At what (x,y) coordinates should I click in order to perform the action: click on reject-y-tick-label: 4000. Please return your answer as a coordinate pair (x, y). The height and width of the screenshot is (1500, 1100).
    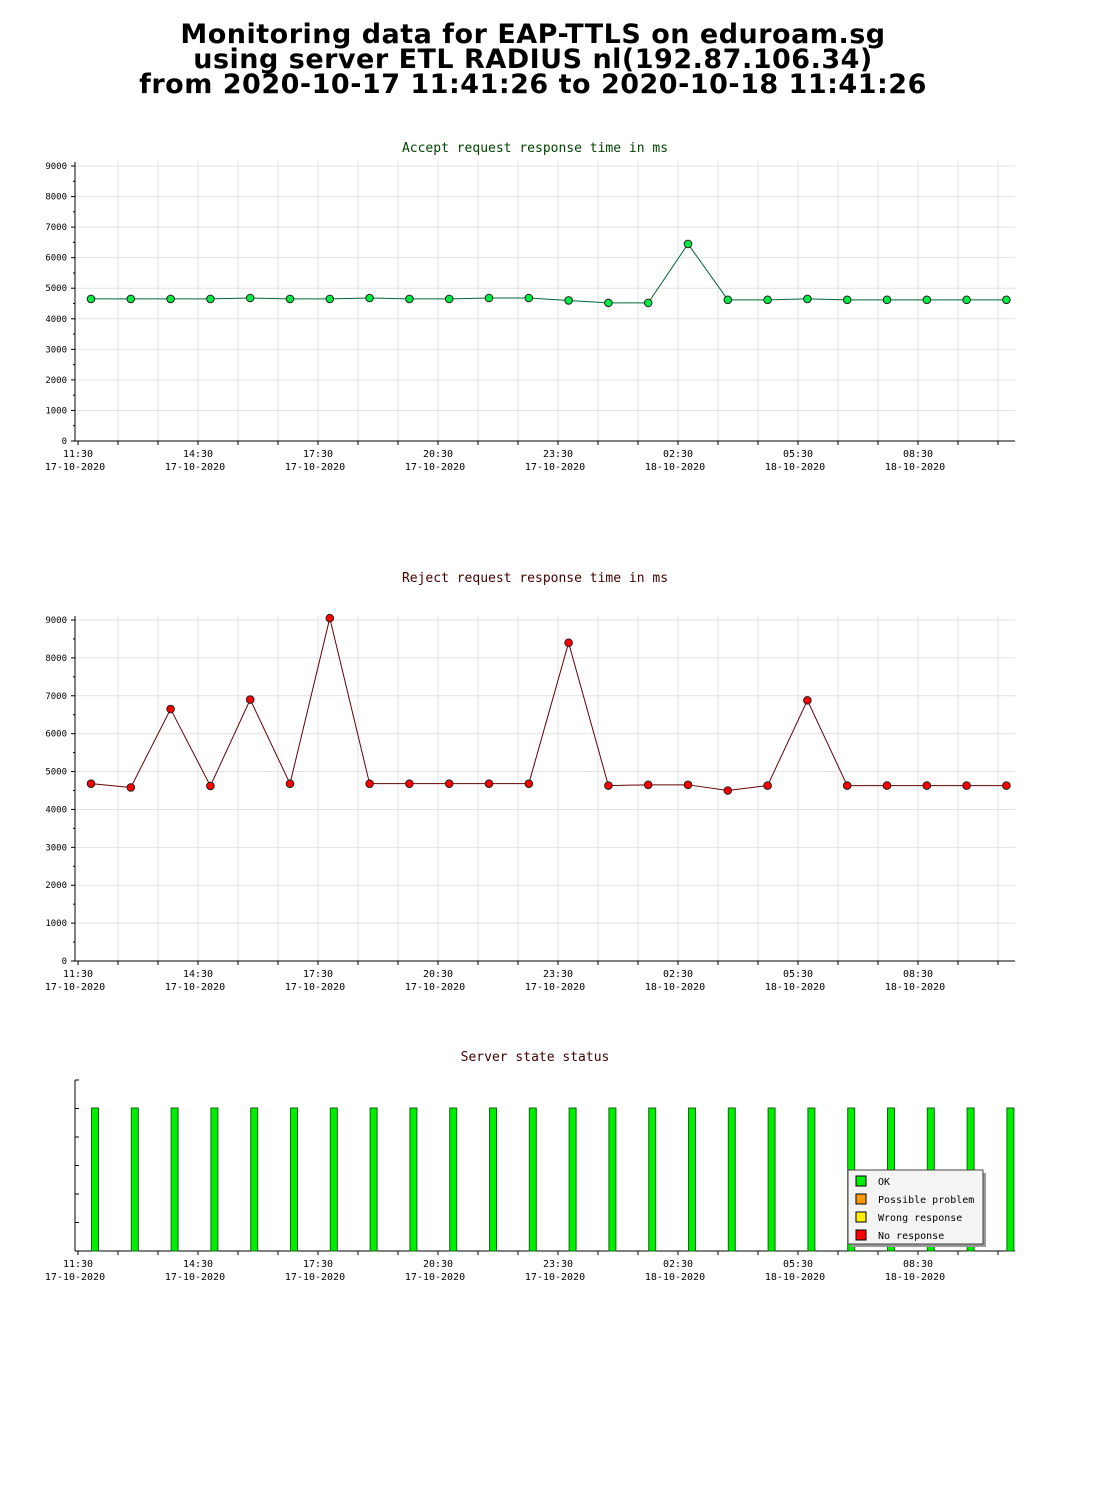
    Looking at the image, I should click on (56, 810).